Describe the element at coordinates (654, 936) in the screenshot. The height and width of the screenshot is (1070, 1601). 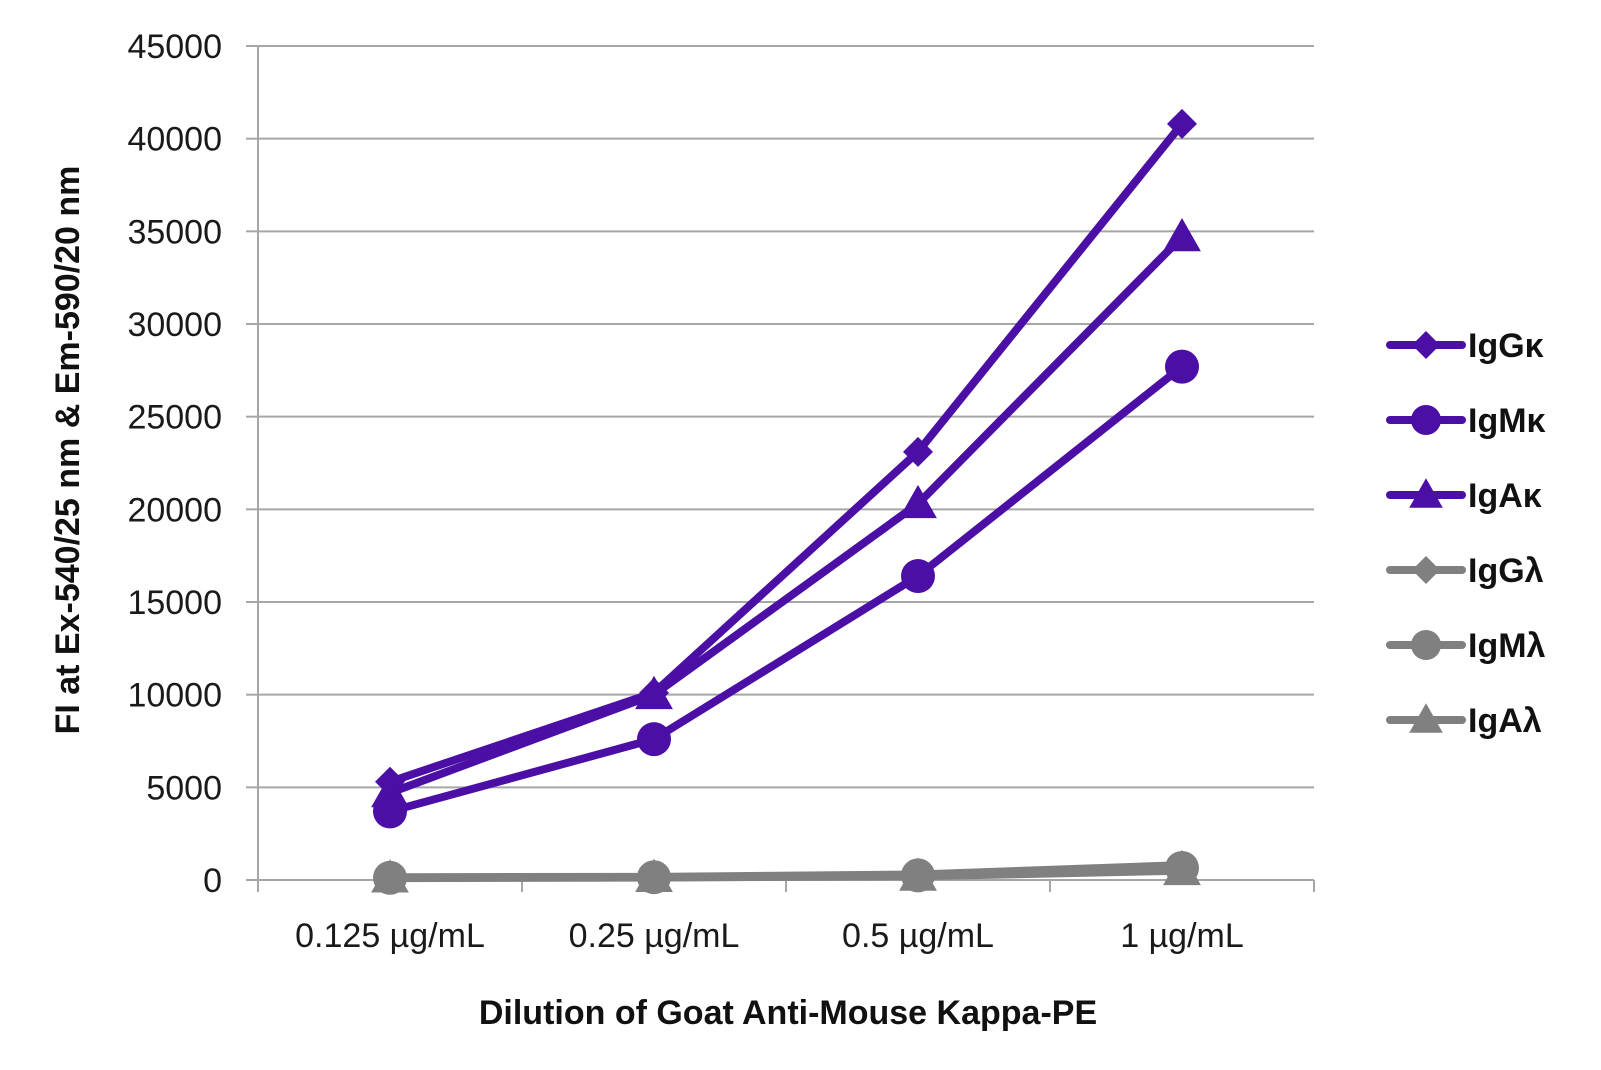
I see `x-tick-label: 0.25 µg/mL` at that location.